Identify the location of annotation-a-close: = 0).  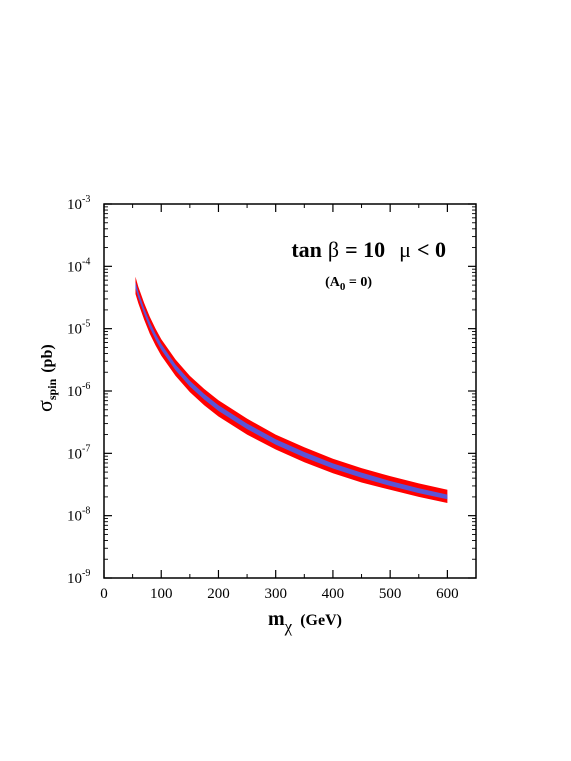
(358, 282).